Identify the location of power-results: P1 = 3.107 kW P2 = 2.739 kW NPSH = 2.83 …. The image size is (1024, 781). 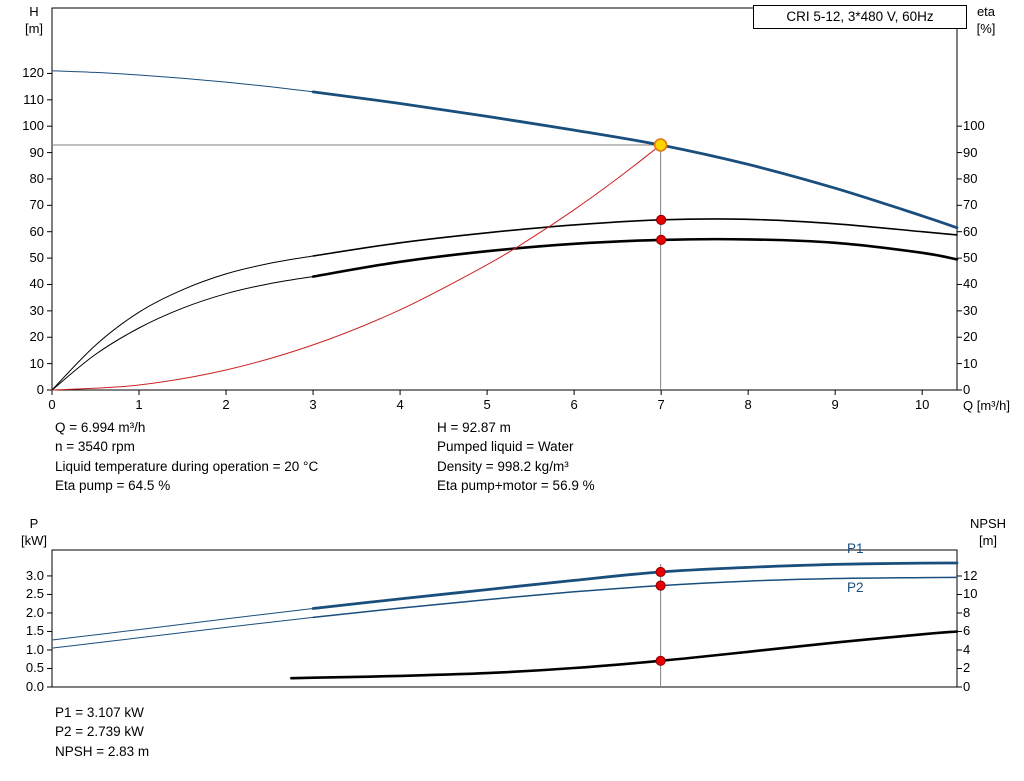
(102, 732).